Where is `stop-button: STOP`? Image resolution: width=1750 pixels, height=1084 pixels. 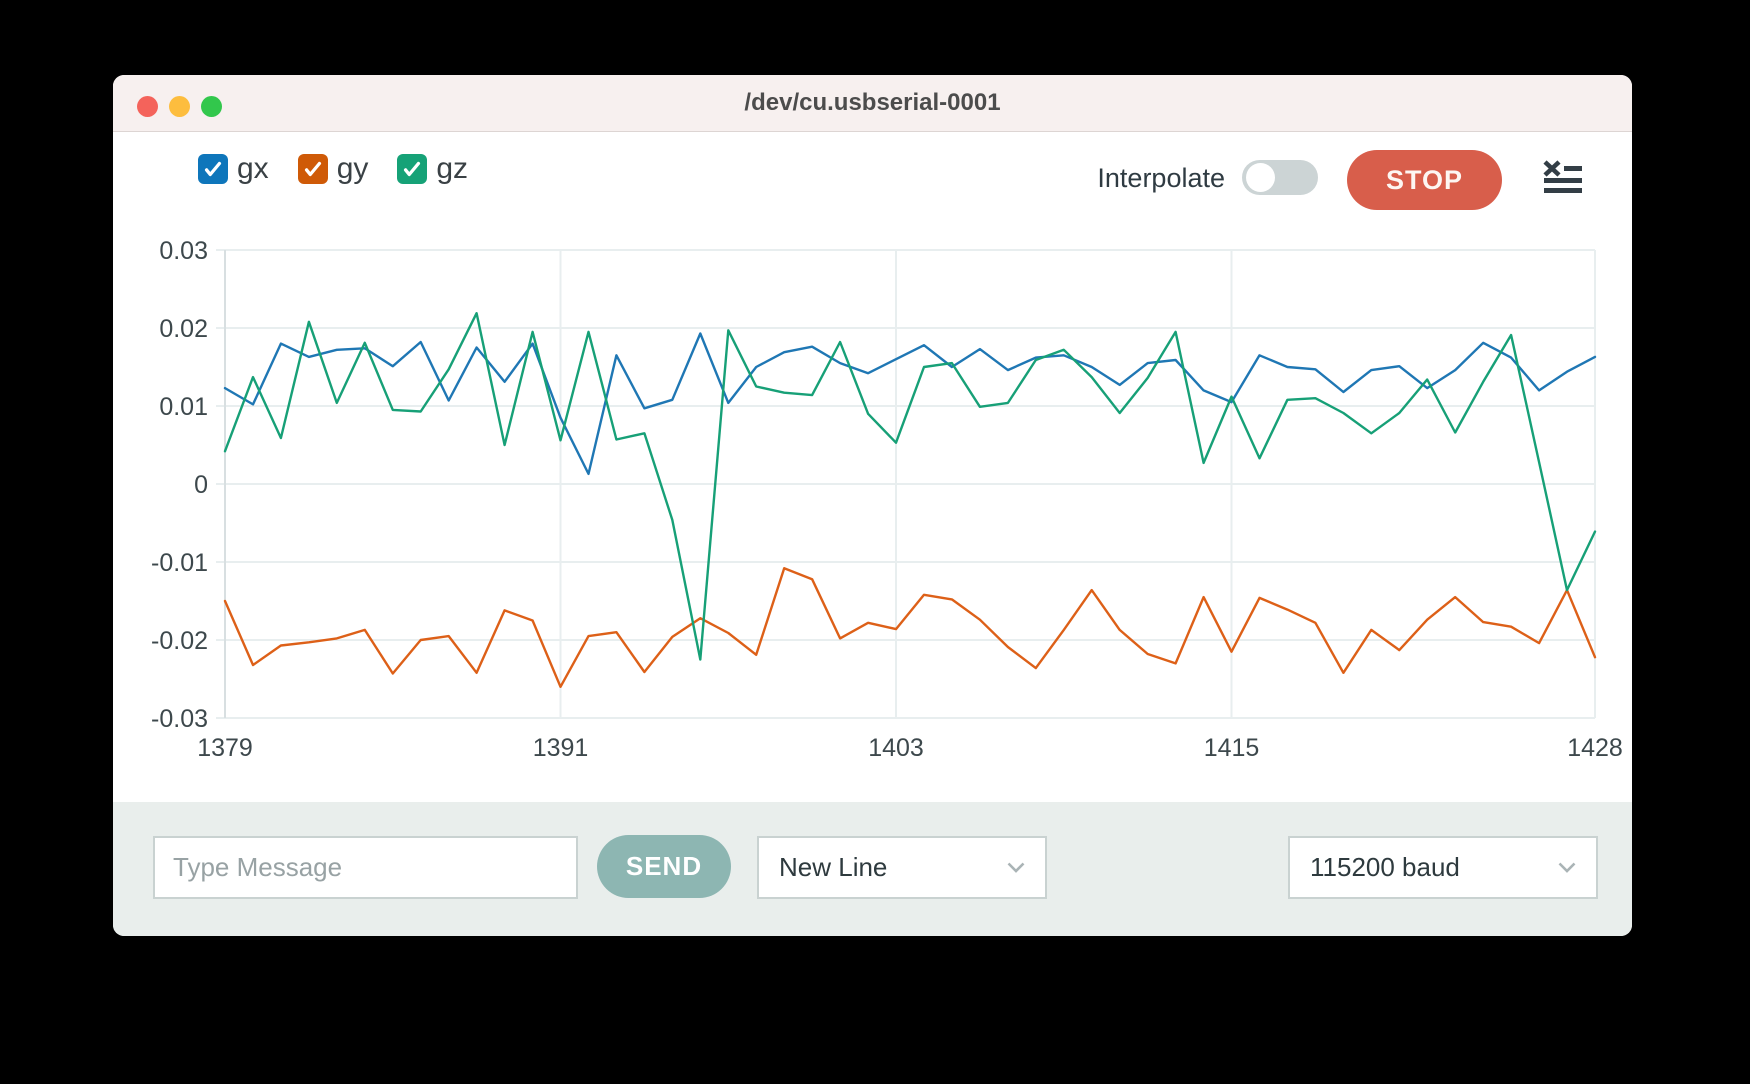 stop-button: STOP is located at coordinates (1424, 180).